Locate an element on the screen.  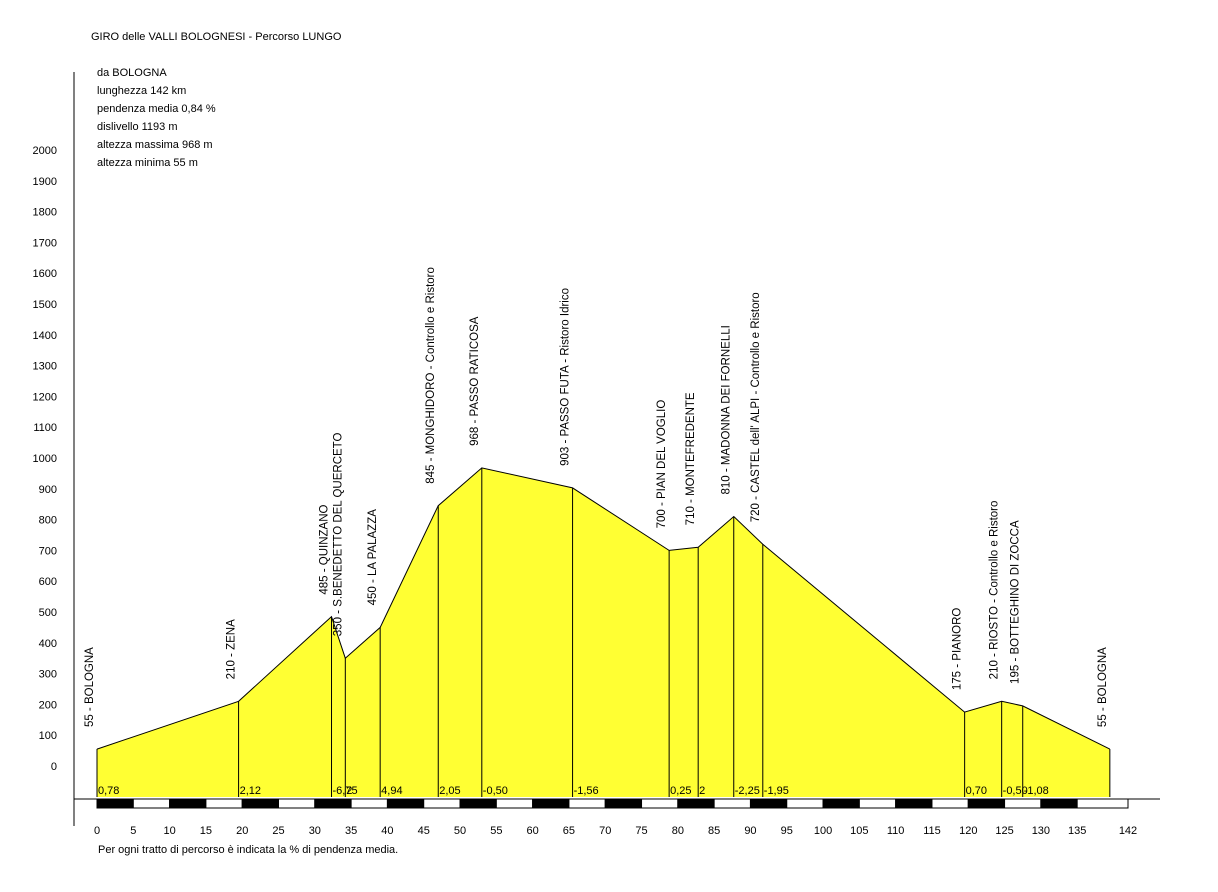
waypoint-label: 710 - MONTEFREDENTE is located at coordinates (691, 458).